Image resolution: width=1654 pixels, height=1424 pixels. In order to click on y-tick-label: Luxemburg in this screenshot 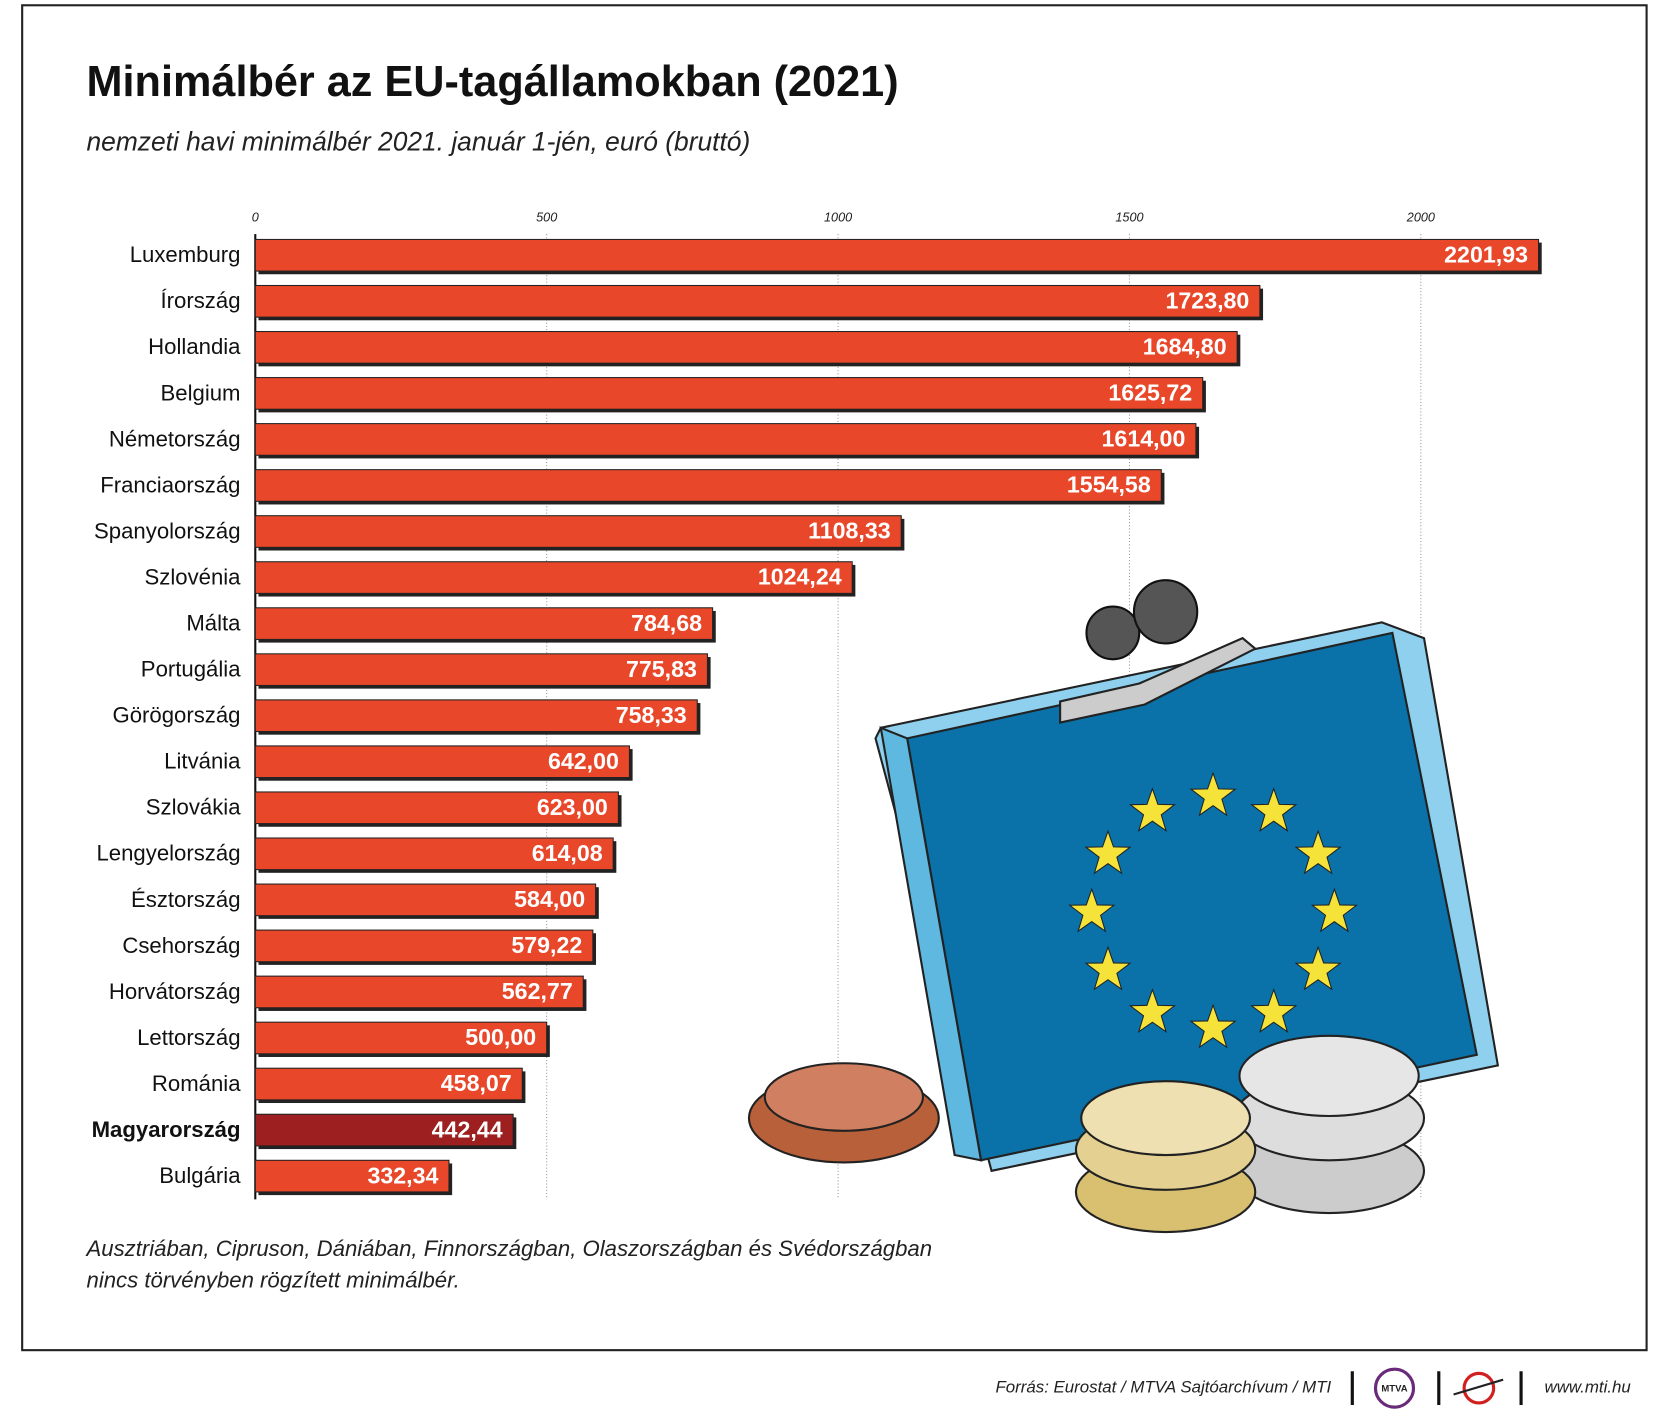, I will do `click(185, 254)`.